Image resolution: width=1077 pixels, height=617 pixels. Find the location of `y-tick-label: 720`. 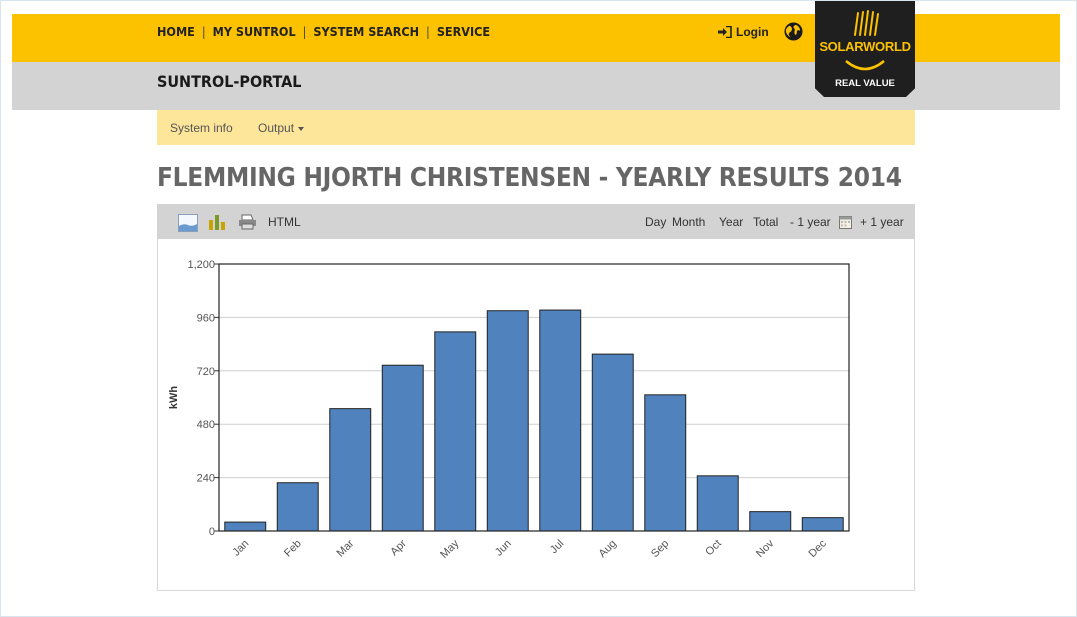

y-tick-label: 720 is located at coordinates (206, 372).